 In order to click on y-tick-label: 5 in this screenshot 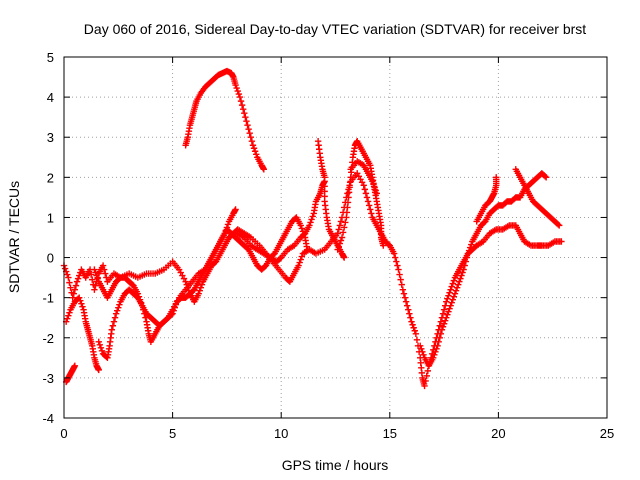, I will do `click(50, 57)`.